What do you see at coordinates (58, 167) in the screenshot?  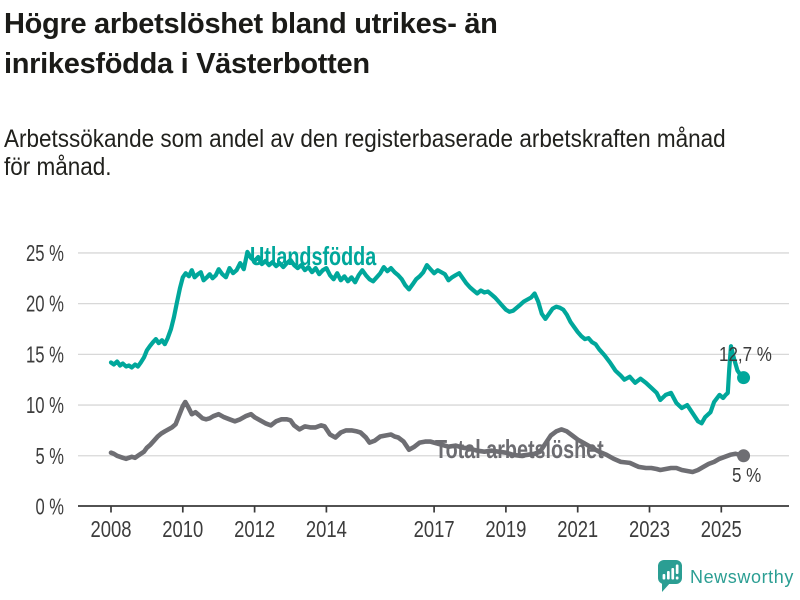 I see `page-subtitle-line2: för månad.` at bounding box center [58, 167].